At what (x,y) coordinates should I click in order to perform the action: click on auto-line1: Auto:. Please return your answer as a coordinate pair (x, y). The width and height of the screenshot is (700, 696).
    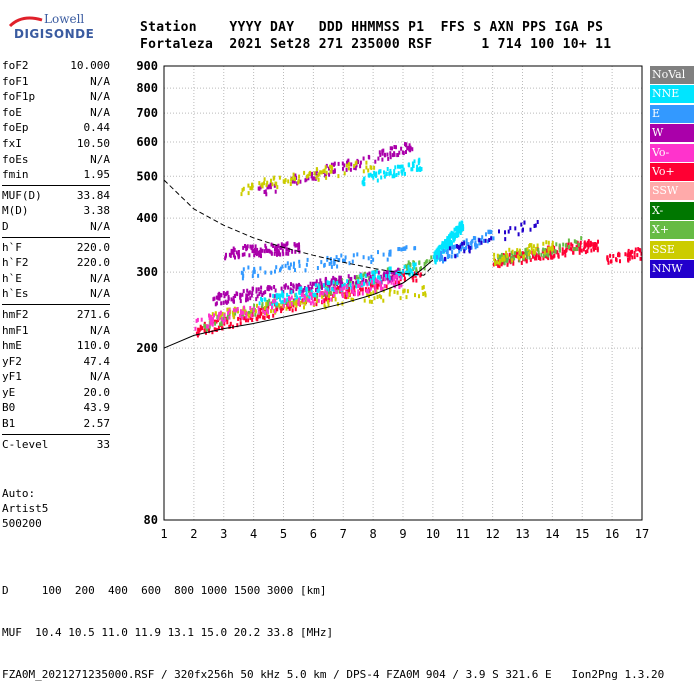
    Looking at the image, I should click on (19, 493).